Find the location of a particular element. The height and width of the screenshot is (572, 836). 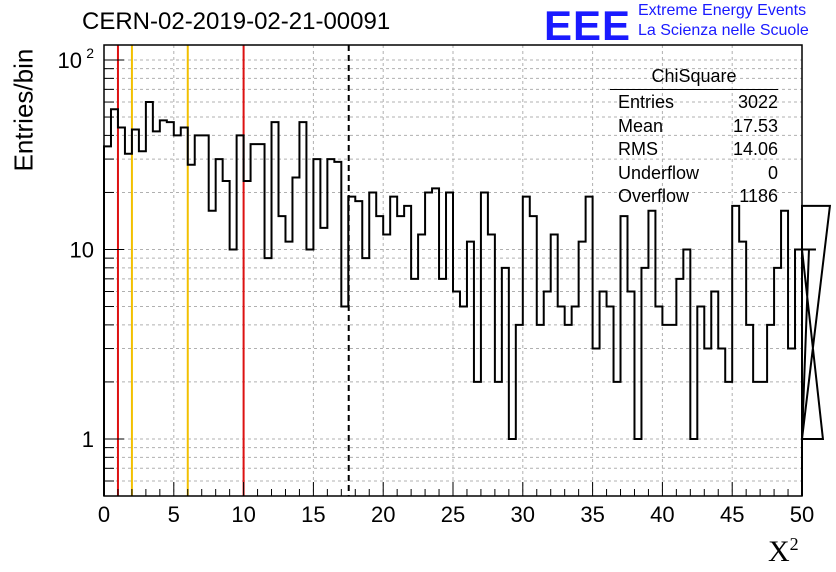

stats-value: 3022 is located at coordinates (757, 102).